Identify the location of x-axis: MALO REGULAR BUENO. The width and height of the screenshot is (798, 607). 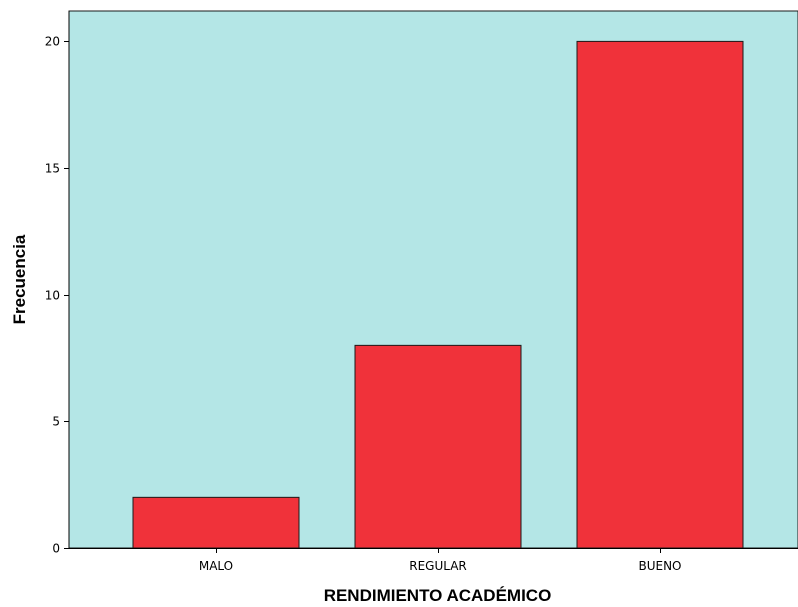
(433, 560).